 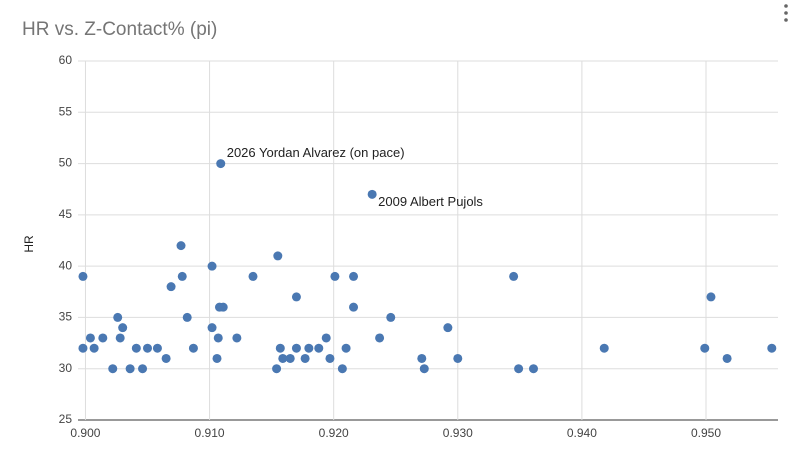 What do you see at coordinates (66, 163) in the screenshot?
I see `y-tick-label: 50` at bounding box center [66, 163].